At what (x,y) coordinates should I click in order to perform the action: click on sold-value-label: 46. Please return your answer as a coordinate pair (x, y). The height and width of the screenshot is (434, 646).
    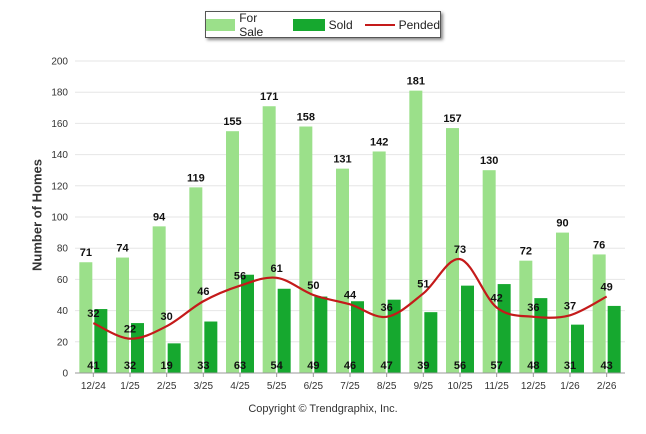
    Looking at the image, I should click on (350, 366).